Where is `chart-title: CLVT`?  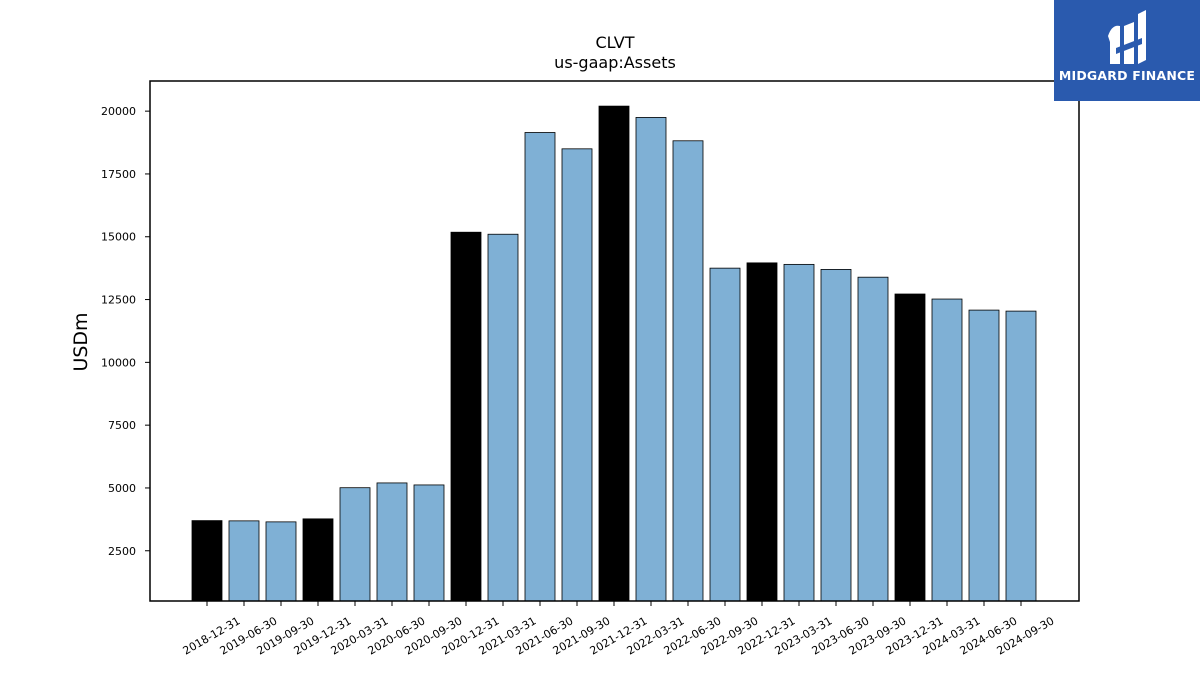
chart-title: CLVT is located at coordinates (614, 42).